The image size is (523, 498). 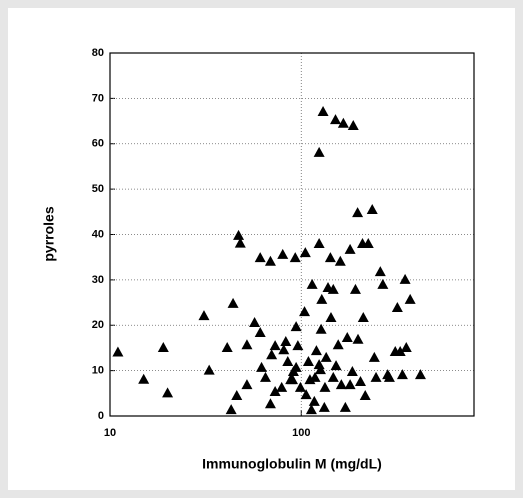 What do you see at coordinates (301, 433) in the screenshot?
I see `x-tick-label: 100` at bounding box center [301, 433].